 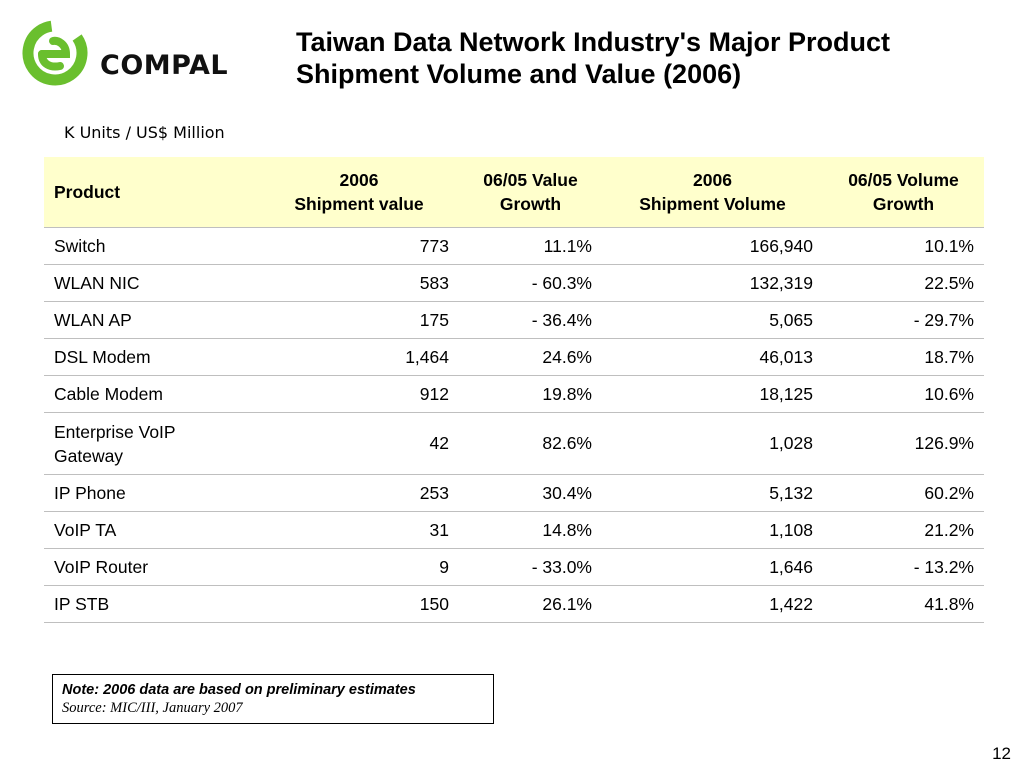 I want to click on cell-shipment-value: 9, so click(x=359, y=567).